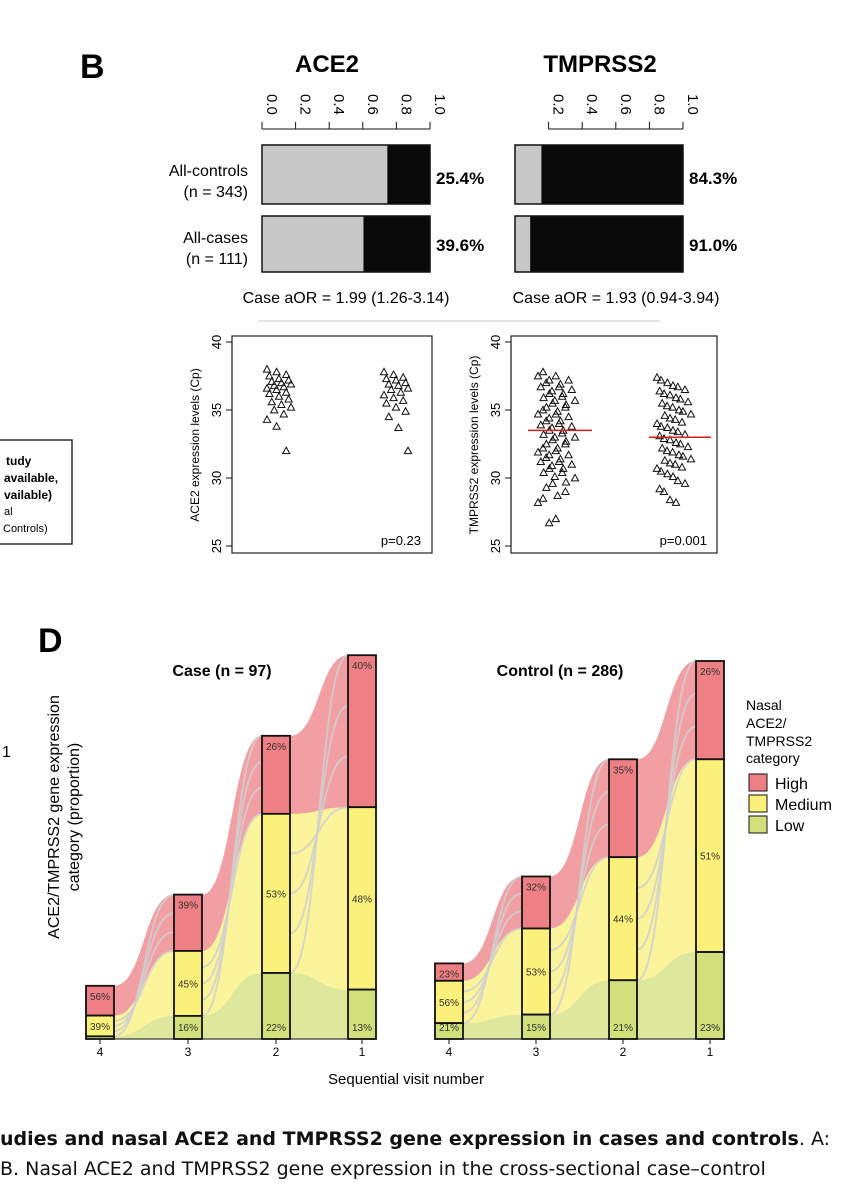 The image size is (864, 1184). What do you see at coordinates (31, 478) in the screenshot?
I see `left-legend-line2: available,` at bounding box center [31, 478].